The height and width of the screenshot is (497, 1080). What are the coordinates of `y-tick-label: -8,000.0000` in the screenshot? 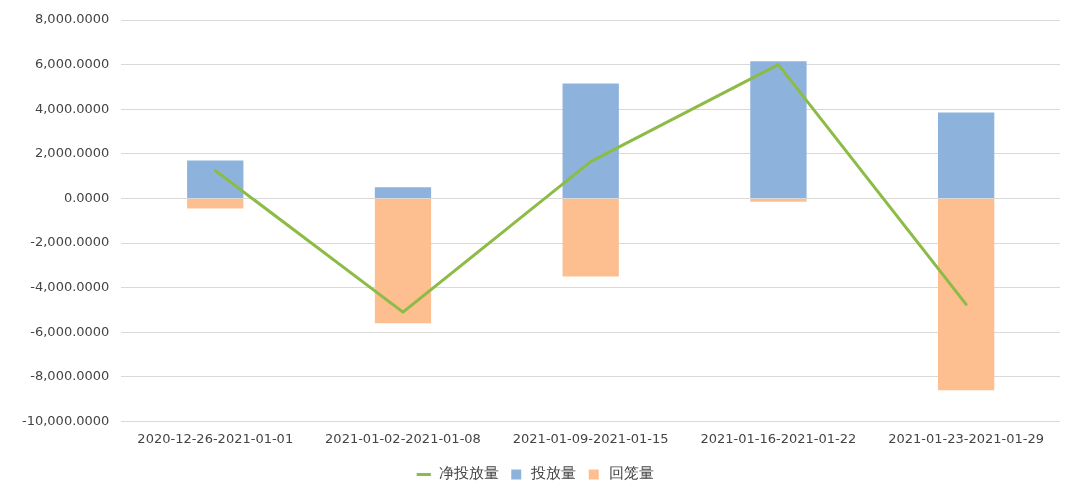 It's located at (70, 376).